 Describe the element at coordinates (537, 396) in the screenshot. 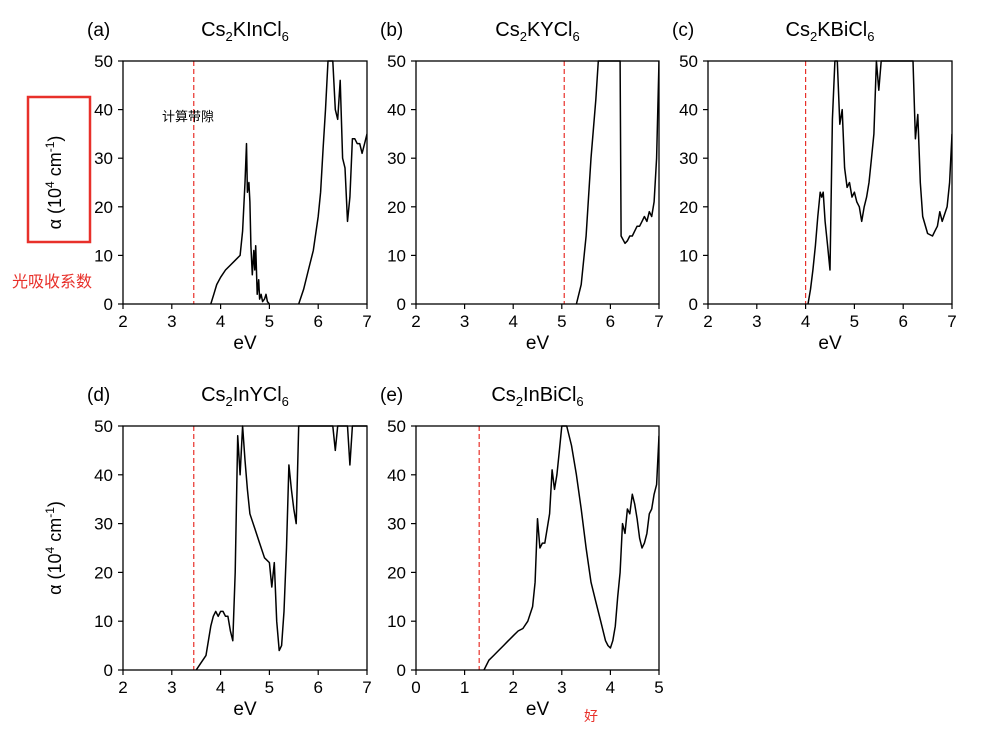

I see `chart-title: Cs2InBiCl6` at that location.